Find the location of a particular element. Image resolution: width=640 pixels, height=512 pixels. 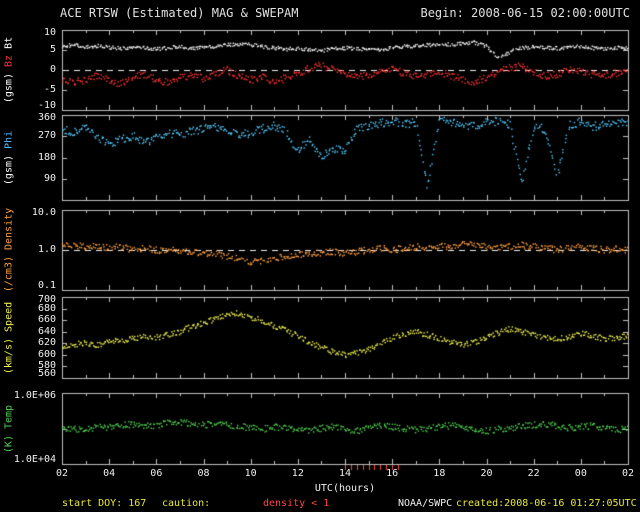

x-tick-label: 20 is located at coordinates (486, 473).